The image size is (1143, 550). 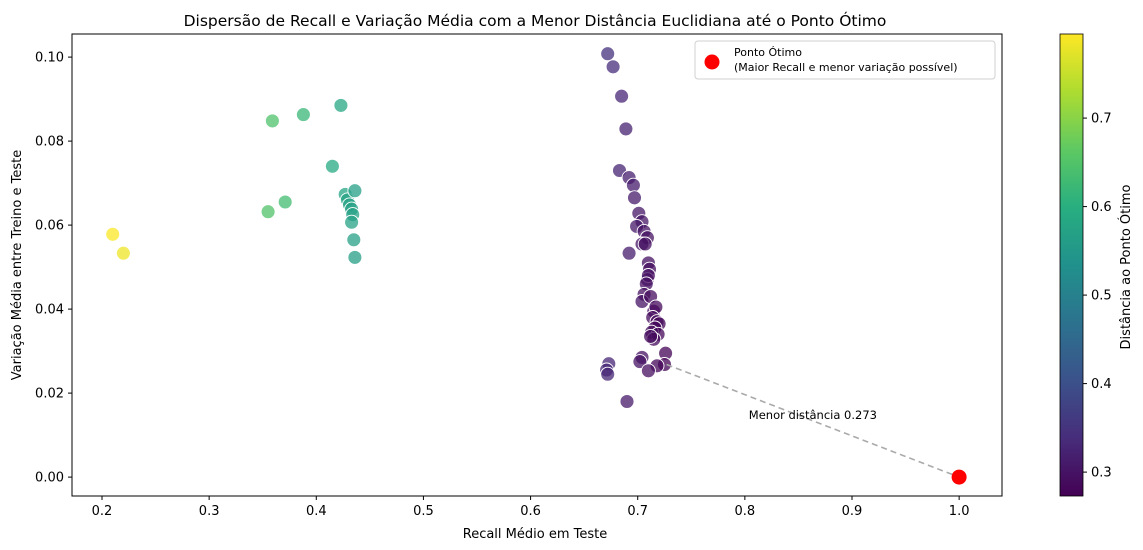 What do you see at coordinates (1101, 207) in the screenshot?
I see `colorbar-tick-label: 0.6` at bounding box center [1101, 207].